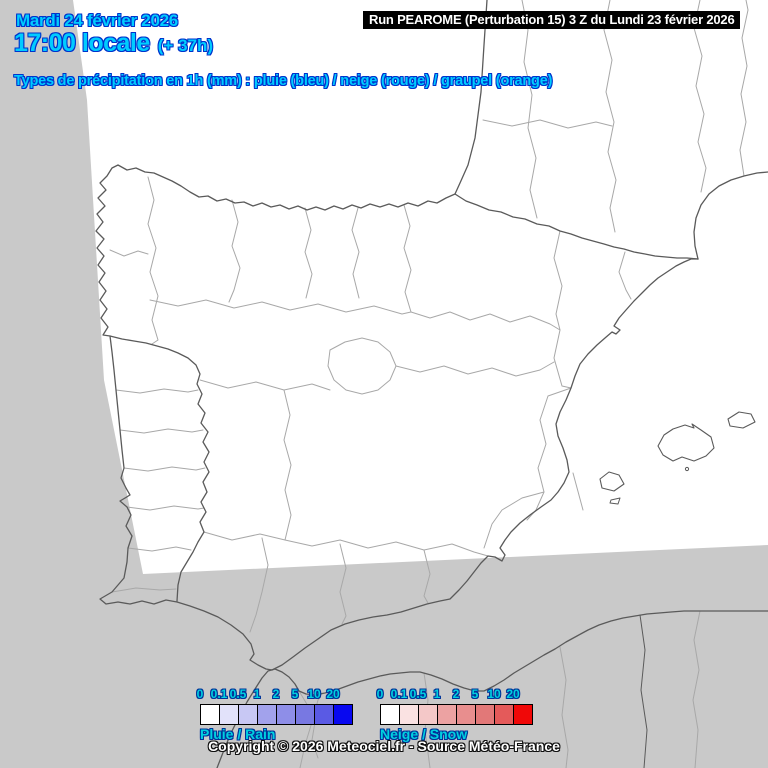 The height and width of the screenshot is (768, 768). Describe the element at coordinates (238, 734) in the screenshot. I see `rain-legend-label: Pluie / Rain` at that location.